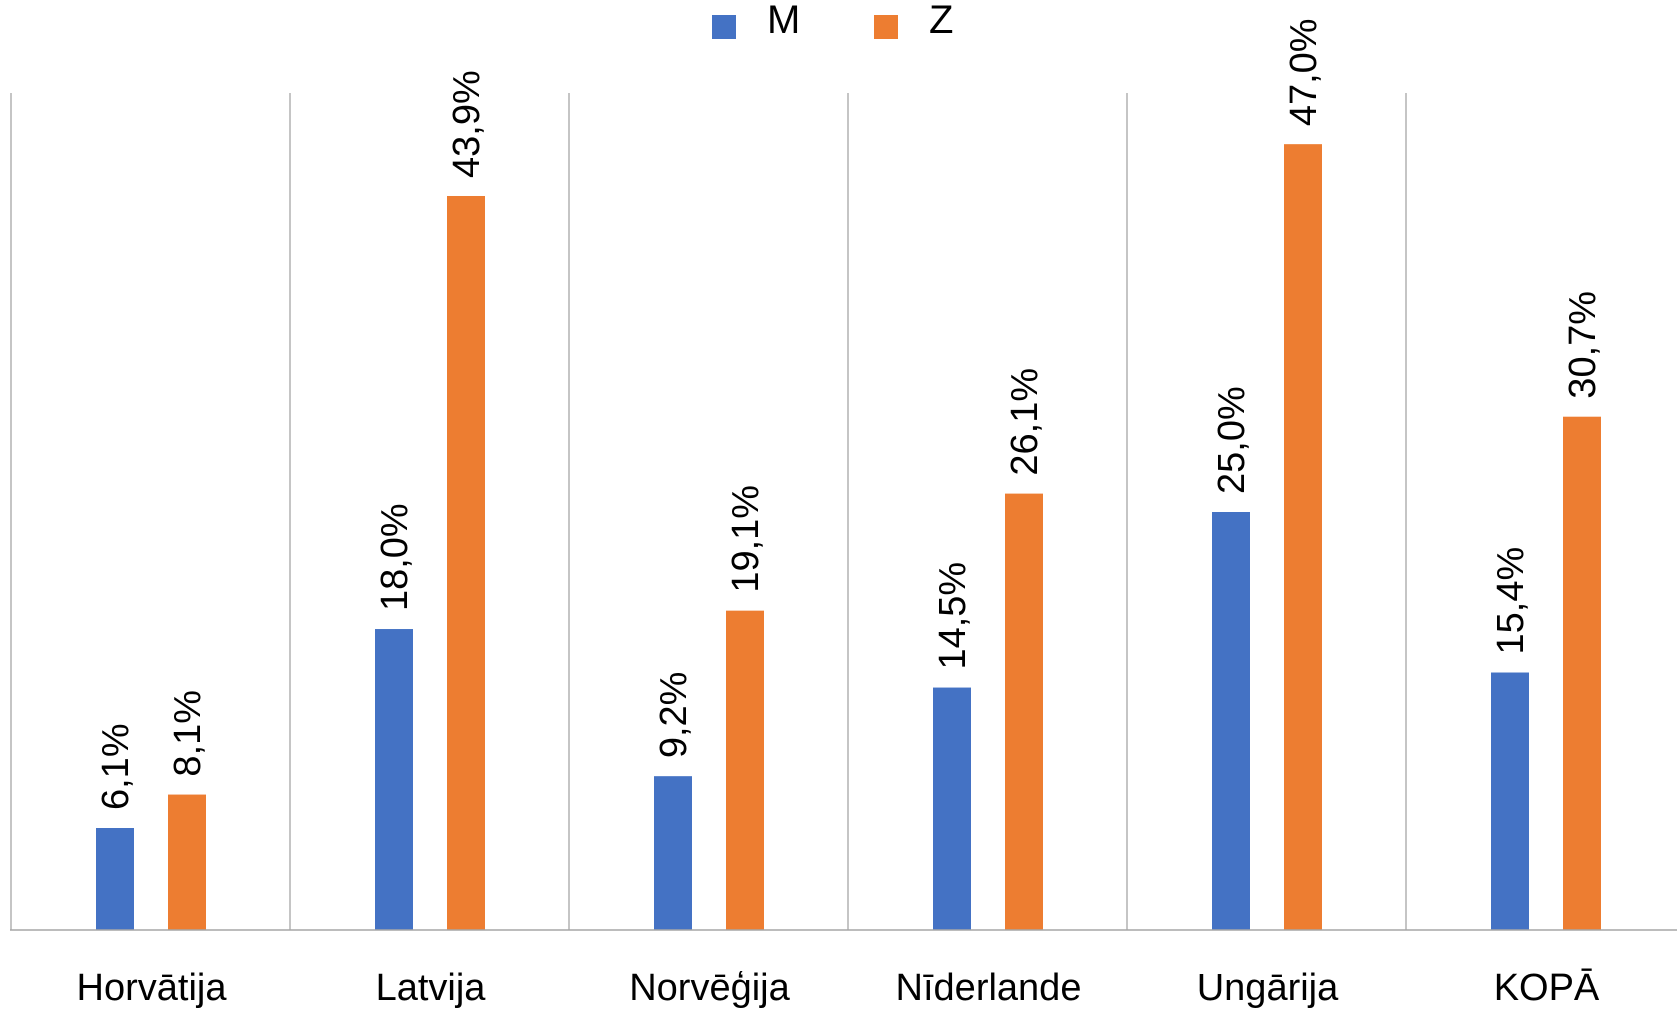  What do you see at coordinates (152, 988) in the screenshot?
I see `x-tick-label-0: Horvātija` at bounding box center [152, 988].